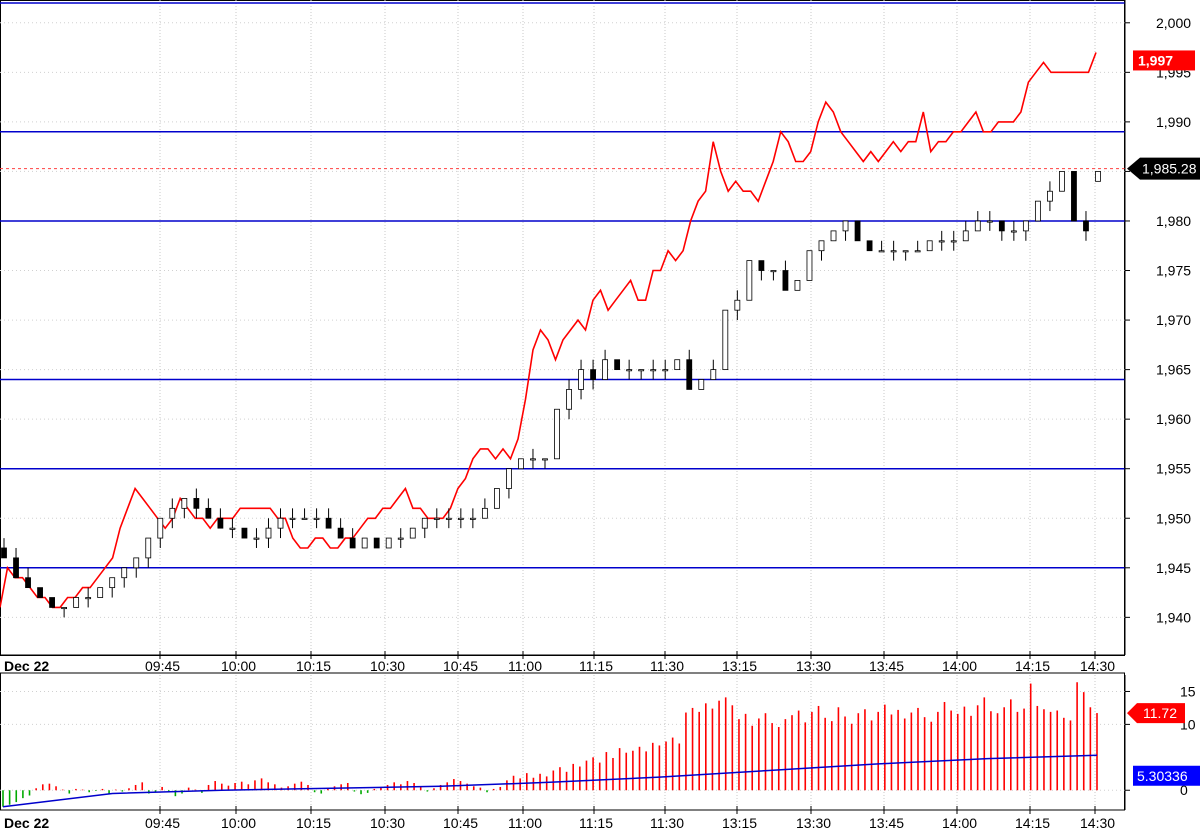 Image resolution: width=1200 pixels, height=837 pixels. What do you see at coordinates (313, 823) in the screenshot?
I see `indicator-x-tick-label: 10:15` at bounding box center [313, 823].